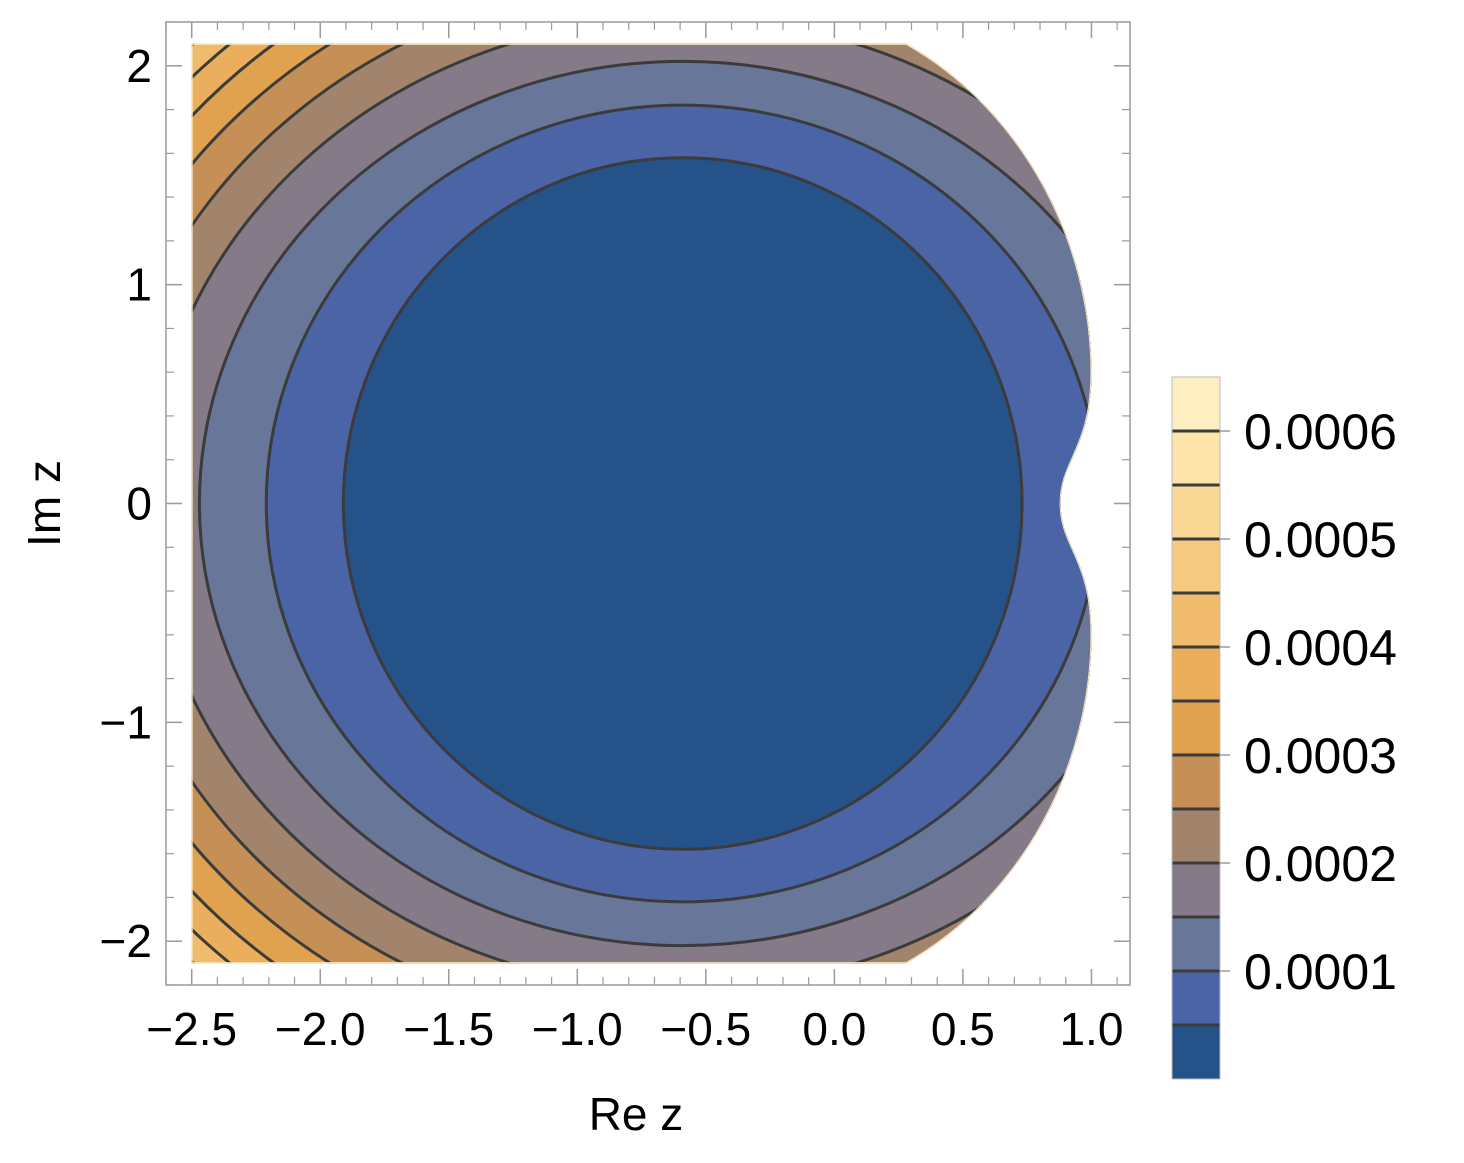 Image resolution: width=1464 pixels, height=1163 pixels. What do you see at coordinates (139, 285) in the screenshot?
I see `y-tick-label: 1` at bounding box center [139, 285].